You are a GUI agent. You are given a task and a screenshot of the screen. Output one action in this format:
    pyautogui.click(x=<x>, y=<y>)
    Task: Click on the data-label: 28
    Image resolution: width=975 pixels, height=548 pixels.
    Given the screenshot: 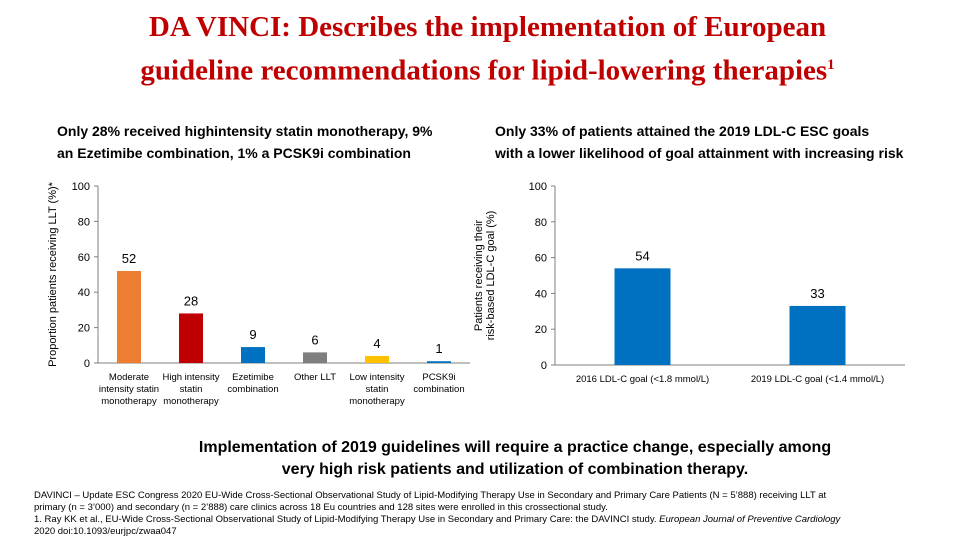 What is the action you would take?
    pyautogui.click(x=191, y=300)
    